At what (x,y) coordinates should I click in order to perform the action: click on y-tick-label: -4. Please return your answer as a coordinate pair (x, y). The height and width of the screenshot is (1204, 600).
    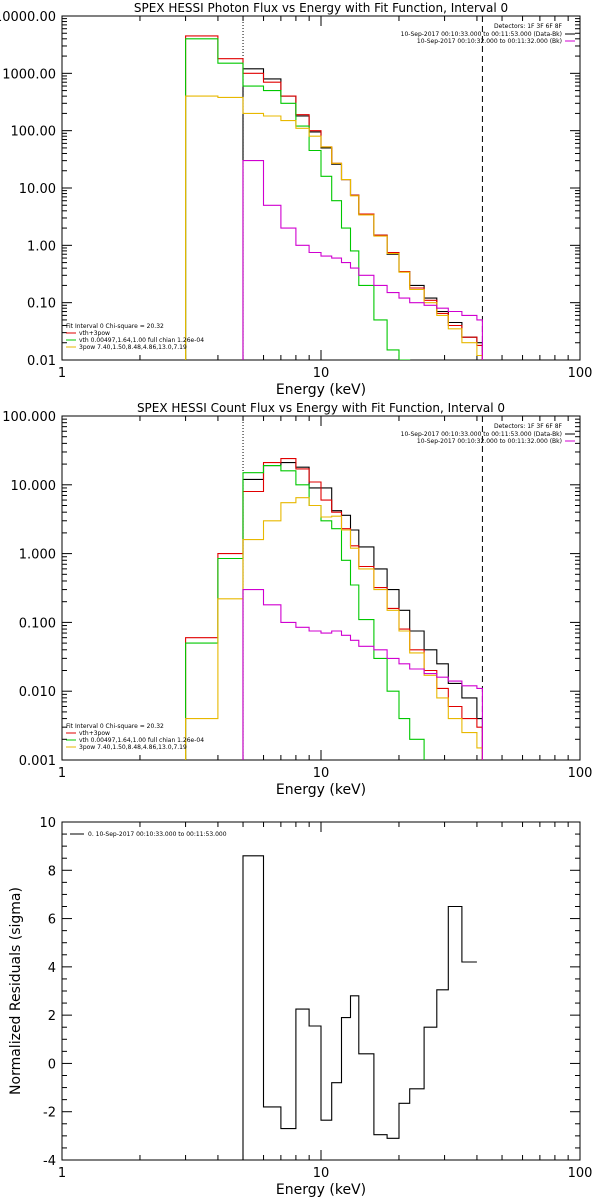
    Looking at the image, I should click on (49, 1161).